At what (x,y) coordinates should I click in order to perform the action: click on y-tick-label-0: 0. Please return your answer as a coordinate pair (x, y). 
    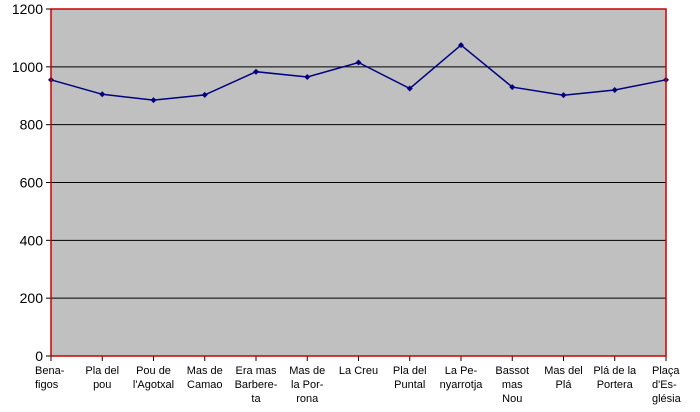
    Looking at the image, I should click on (39, 356).